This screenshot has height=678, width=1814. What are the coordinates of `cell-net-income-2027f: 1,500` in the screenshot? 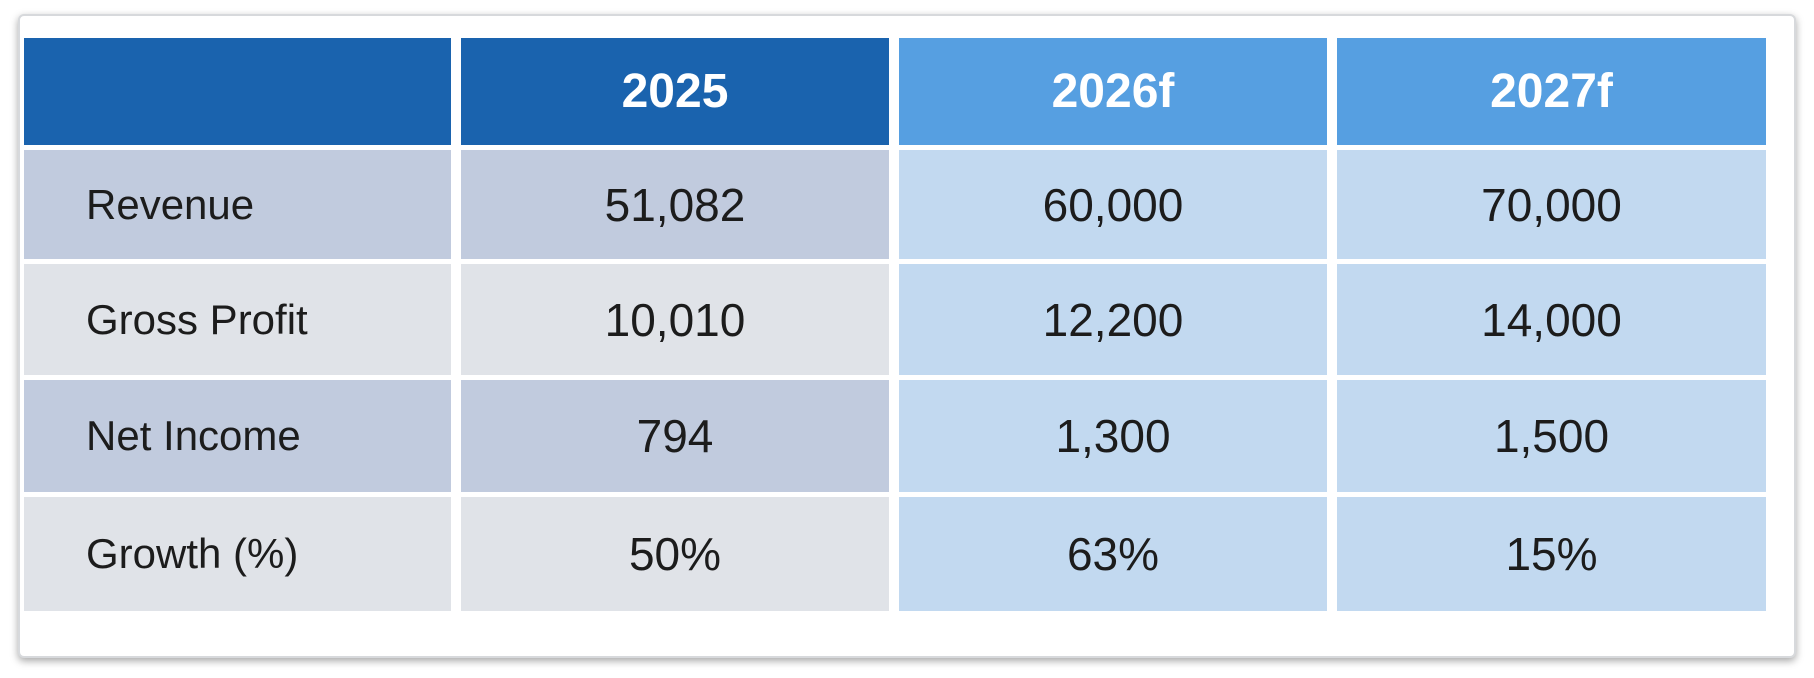 It's located at (1551, 436).